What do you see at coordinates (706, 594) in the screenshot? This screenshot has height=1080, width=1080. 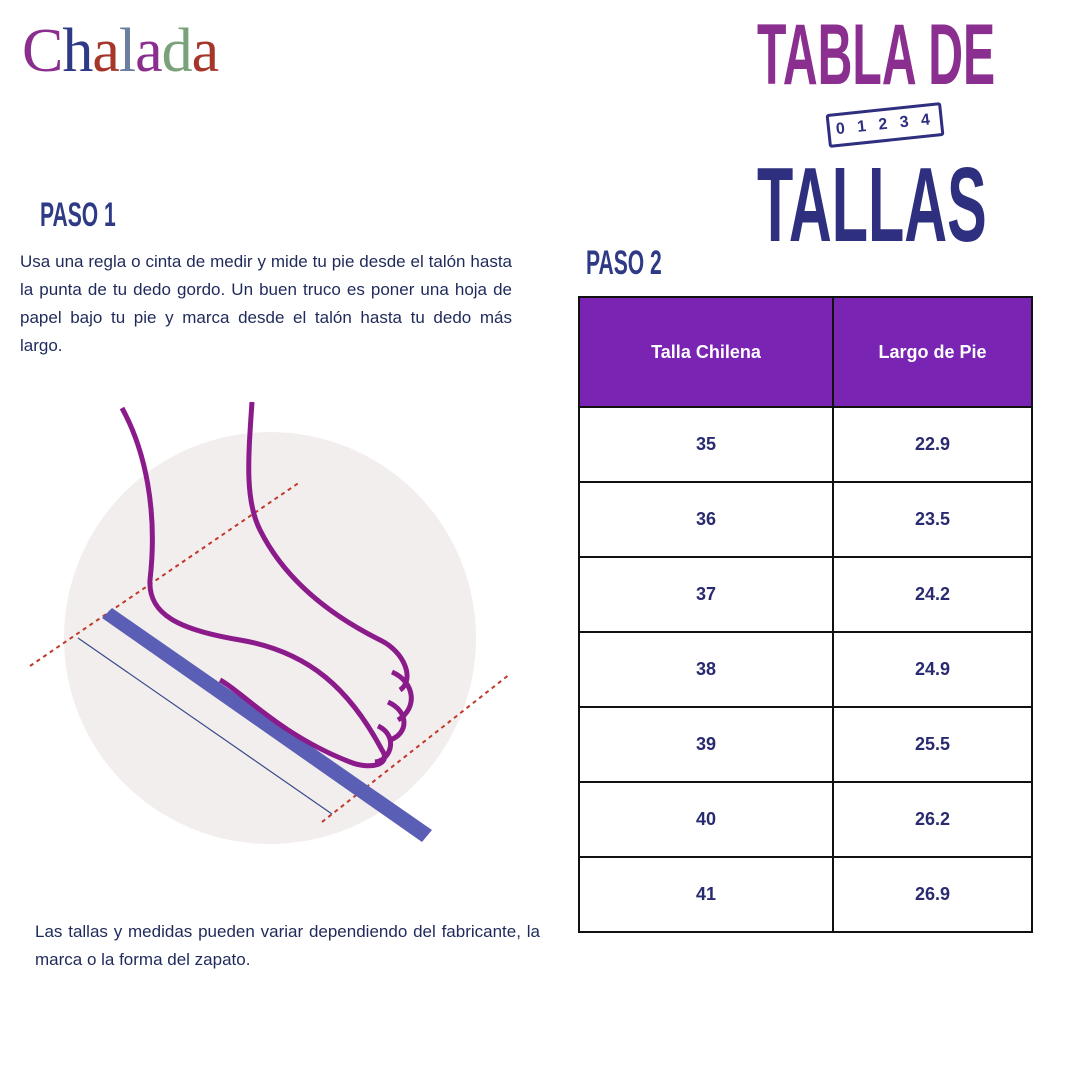 I see `size-cell: 37` at bounding box center [706, 594].